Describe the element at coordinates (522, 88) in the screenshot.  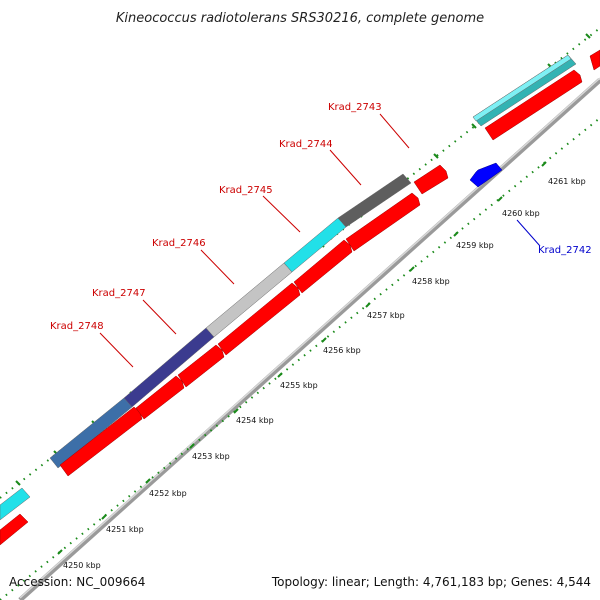
I see `feature-segment-cyan-right` at that location.